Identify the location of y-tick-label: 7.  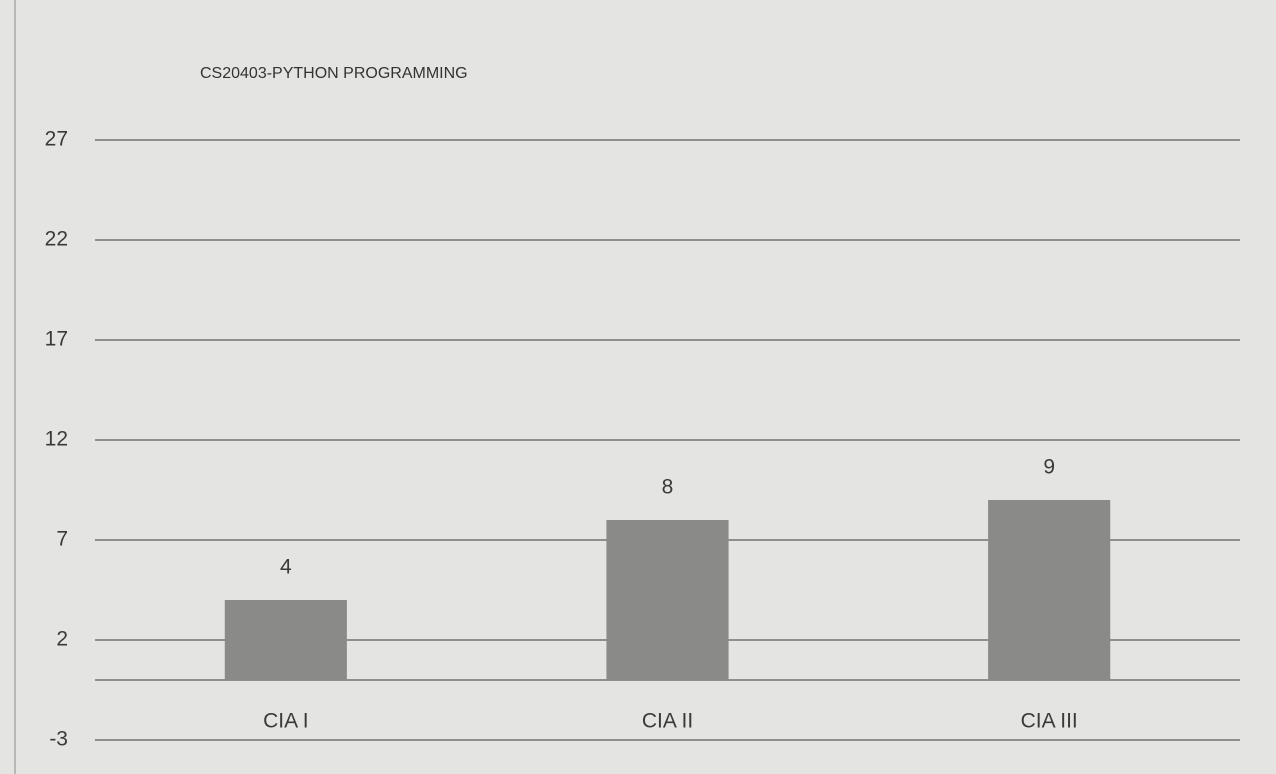
(62, 539).